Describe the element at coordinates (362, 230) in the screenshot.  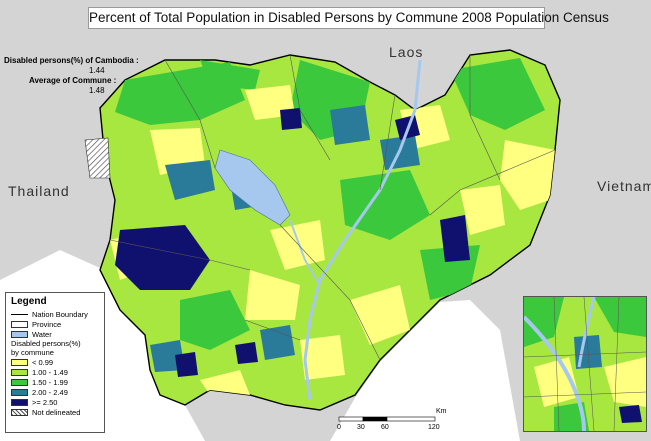
I see `mekong-river` at that location.